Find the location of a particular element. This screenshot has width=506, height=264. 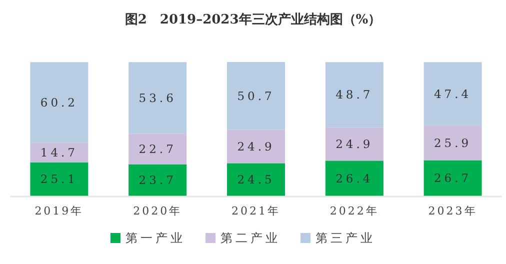

data-label: 14.7 is located at coordinates (59, 153).